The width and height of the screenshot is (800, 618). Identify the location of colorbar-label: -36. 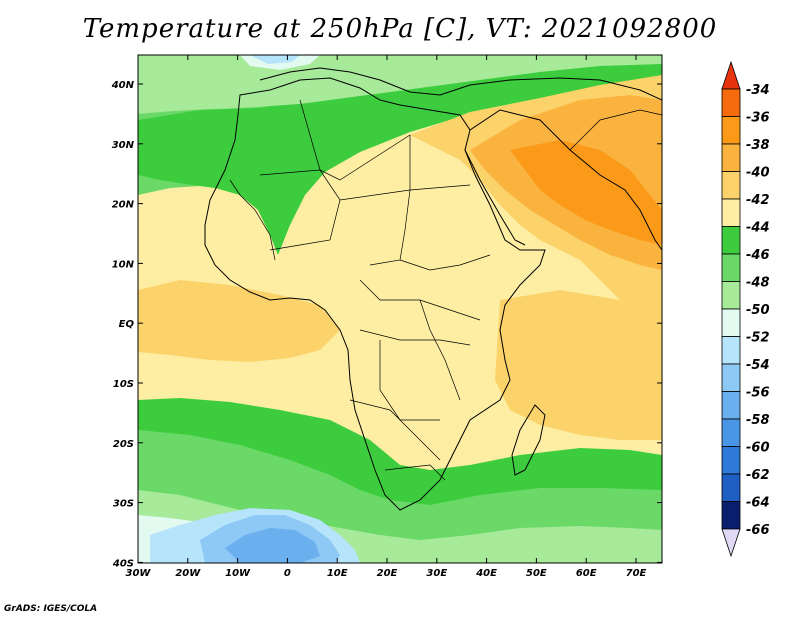
(758, 118).